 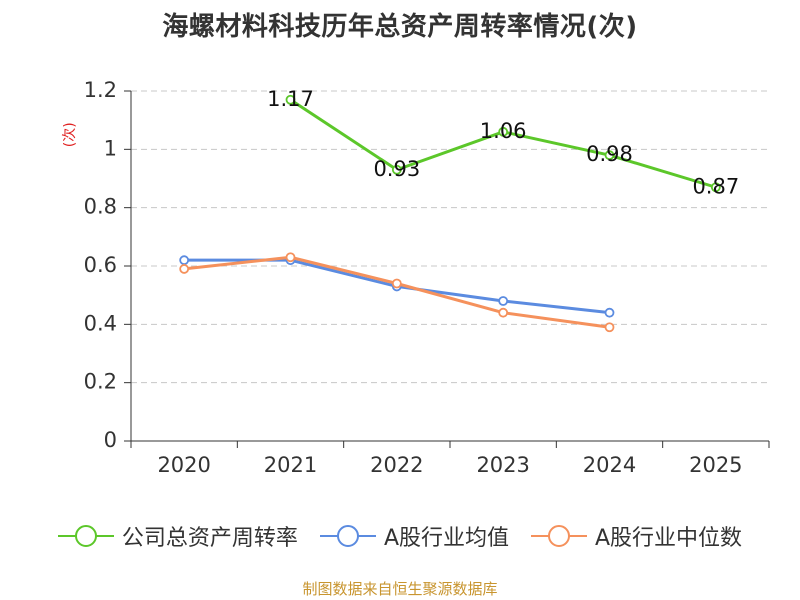 I want to click on y-tick-label: 1, so click(x=110, y=148).